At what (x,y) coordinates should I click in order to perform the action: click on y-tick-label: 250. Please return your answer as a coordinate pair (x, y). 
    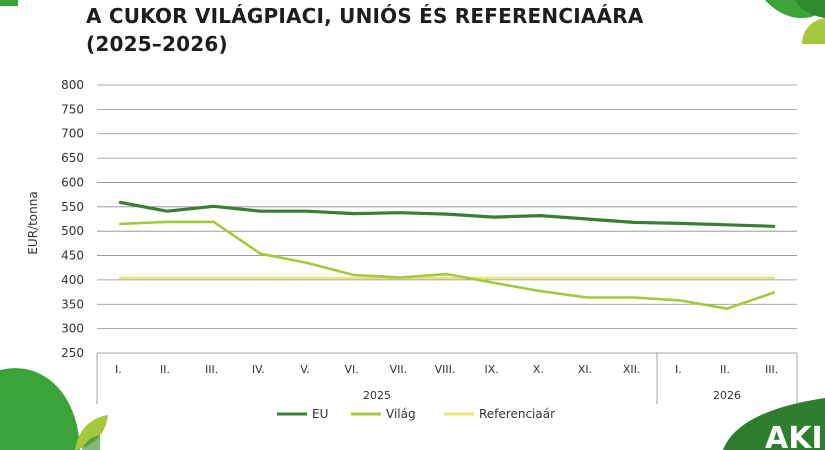
    Looking at the image, I should click on (72, 353).